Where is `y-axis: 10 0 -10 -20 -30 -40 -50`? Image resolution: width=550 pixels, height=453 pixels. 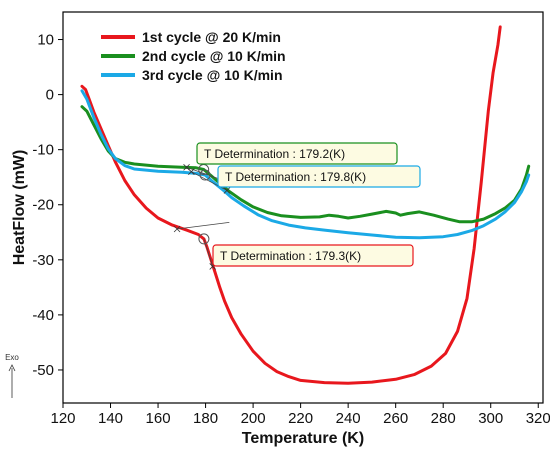
y-axis: 10 0 -10 -20 -30 -40 -50 is located at coordinates (47, 205).